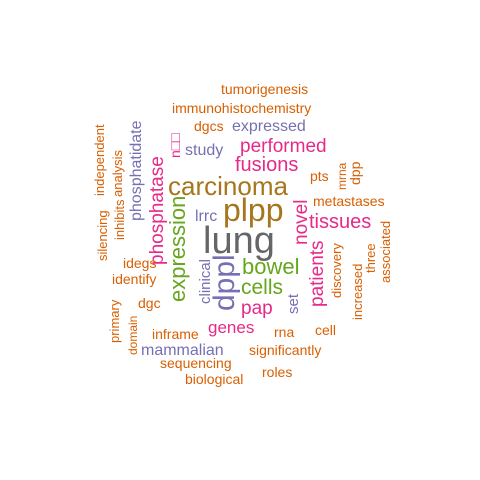 This screenshot has width=480, height=480. Describe the element at coordinates (262, 287) in the screenshot. I see `word-cells: cells` at that location.